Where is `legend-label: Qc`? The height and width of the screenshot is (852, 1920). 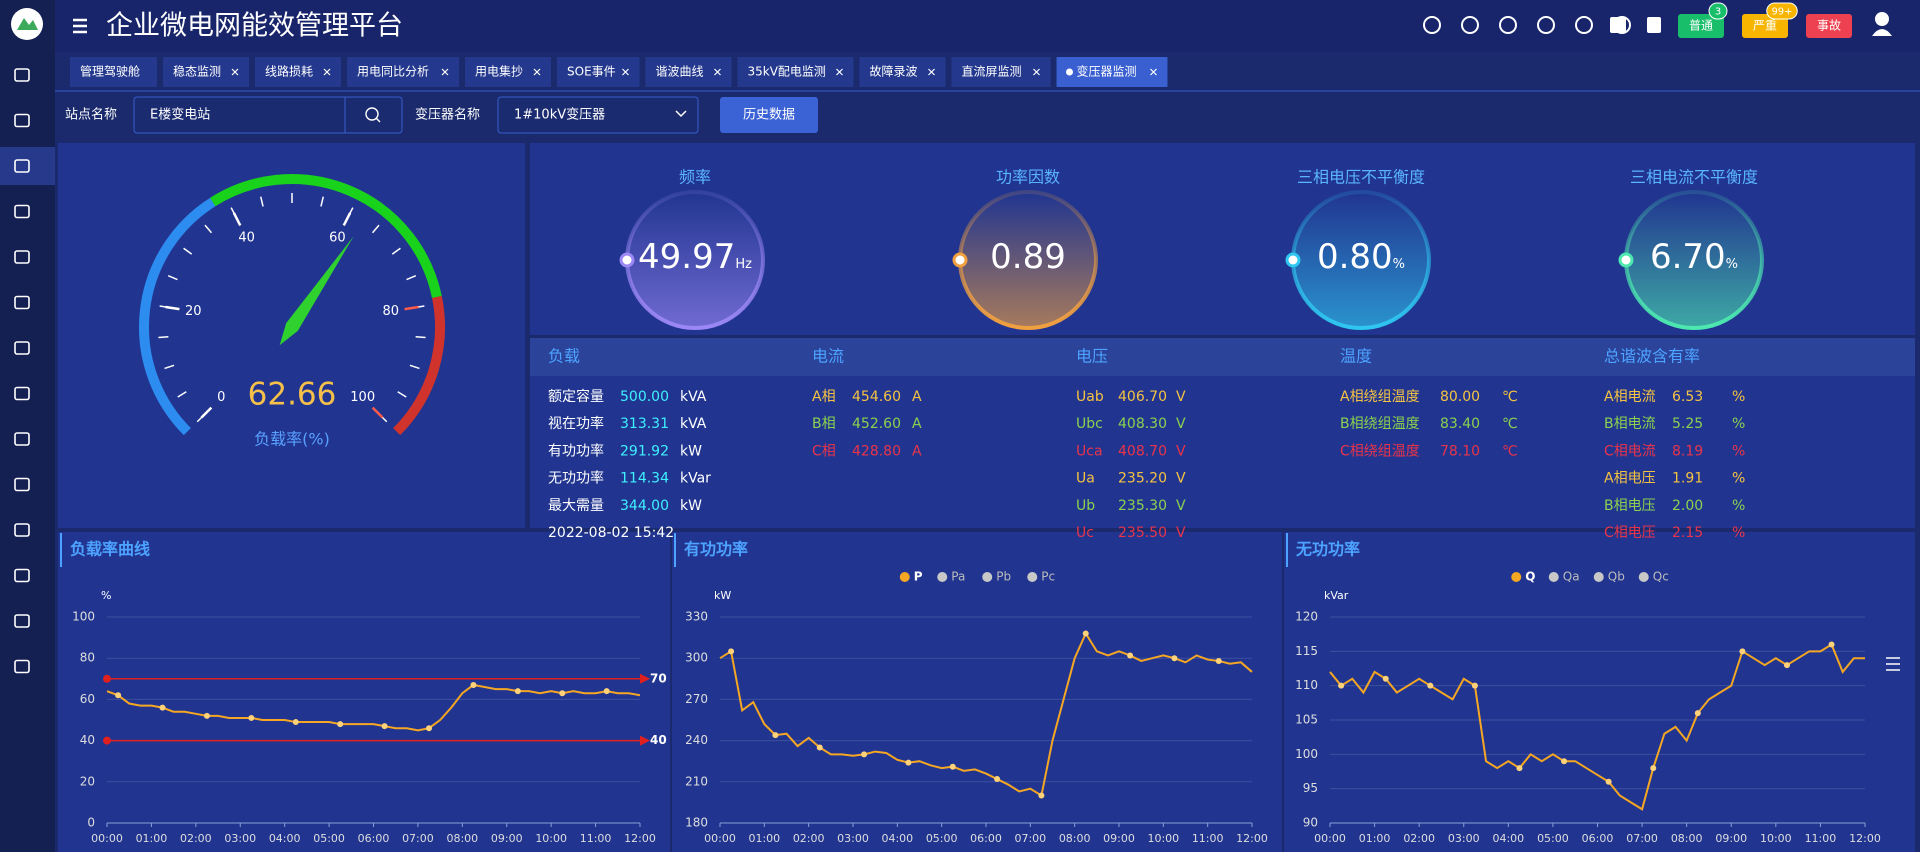 legend-label: Qc is located at coordinates (1661, 577).